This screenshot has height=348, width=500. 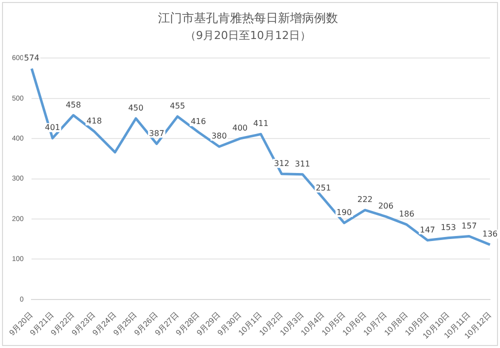 I want to click on data-label: 400, so click(x=240, y=128).